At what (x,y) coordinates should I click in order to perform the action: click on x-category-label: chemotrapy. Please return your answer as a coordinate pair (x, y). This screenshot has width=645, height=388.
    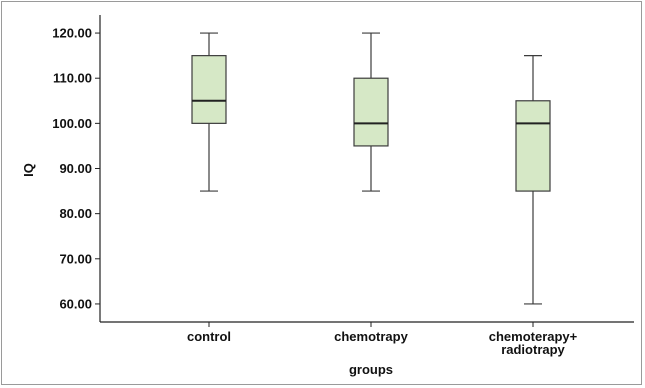
    Looking at the image, I should click on (371, 336).